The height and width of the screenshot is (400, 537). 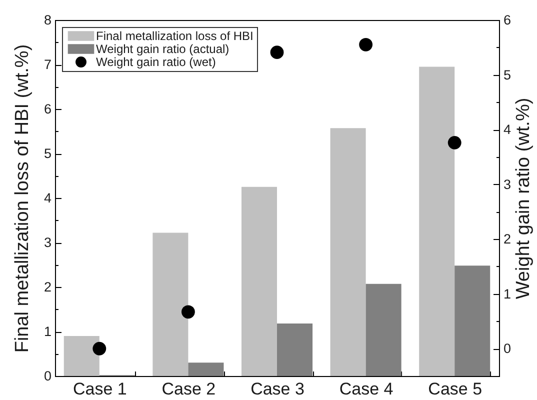 What do you see at coordinates (508, 294) in the screenshot?
I see `y2-tick-label: 1` at bounding box center [508, 294].